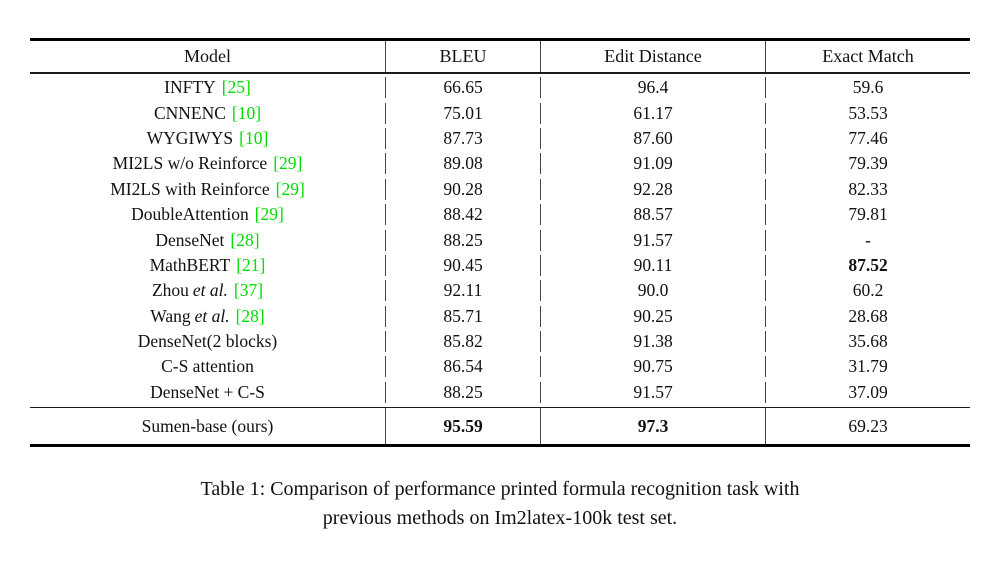 This screenshot has height=568, width=1000. What do you see at coordinates (867, 265) in the screenshot?
I see `exact-match-cell: 87.52` at bounding box center [867, 265].